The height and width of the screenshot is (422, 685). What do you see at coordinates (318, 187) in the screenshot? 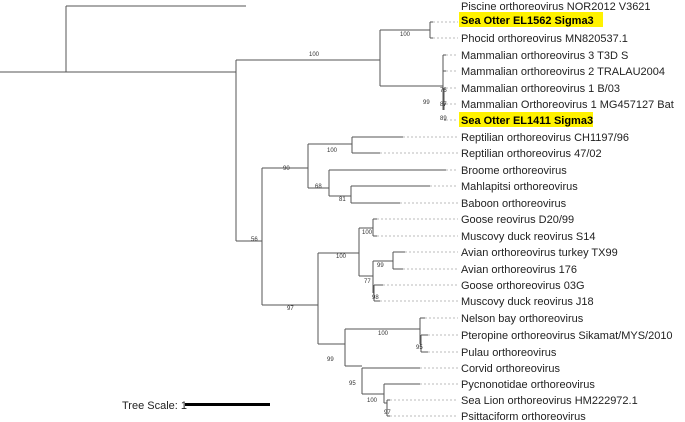
I see `bootstrap-label: 68` at bounding box center [318, 187].